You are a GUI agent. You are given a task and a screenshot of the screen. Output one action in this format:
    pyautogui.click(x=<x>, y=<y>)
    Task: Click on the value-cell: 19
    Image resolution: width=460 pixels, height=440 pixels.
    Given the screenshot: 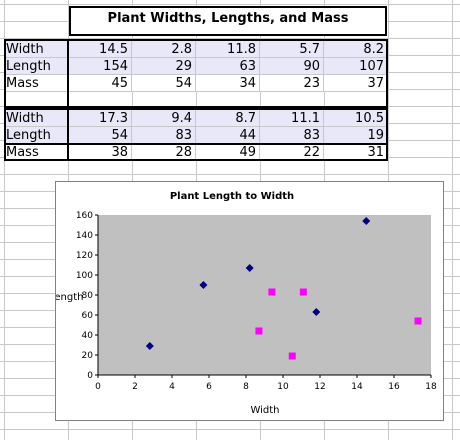 What is the action you would take?
    pyautogui.click(x=356, y=135)
    